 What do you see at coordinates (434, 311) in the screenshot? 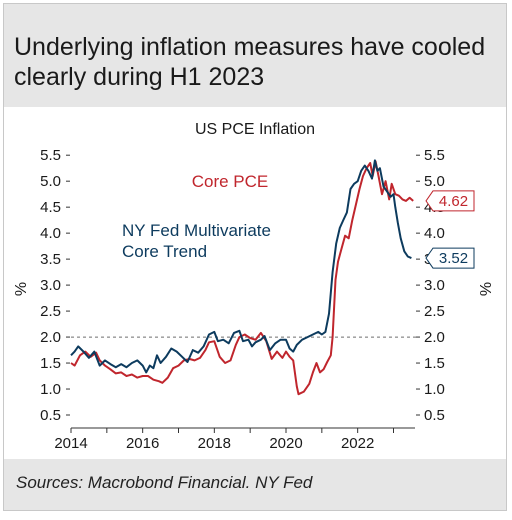
I see `y-tick-label-right: 2.5` at bounding box center [434, 311].